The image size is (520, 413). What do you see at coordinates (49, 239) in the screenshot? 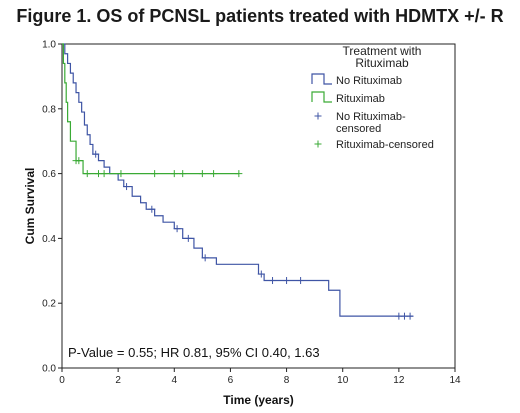
I see `y-tick-label: 0.4` at bounding box center [49, 239].